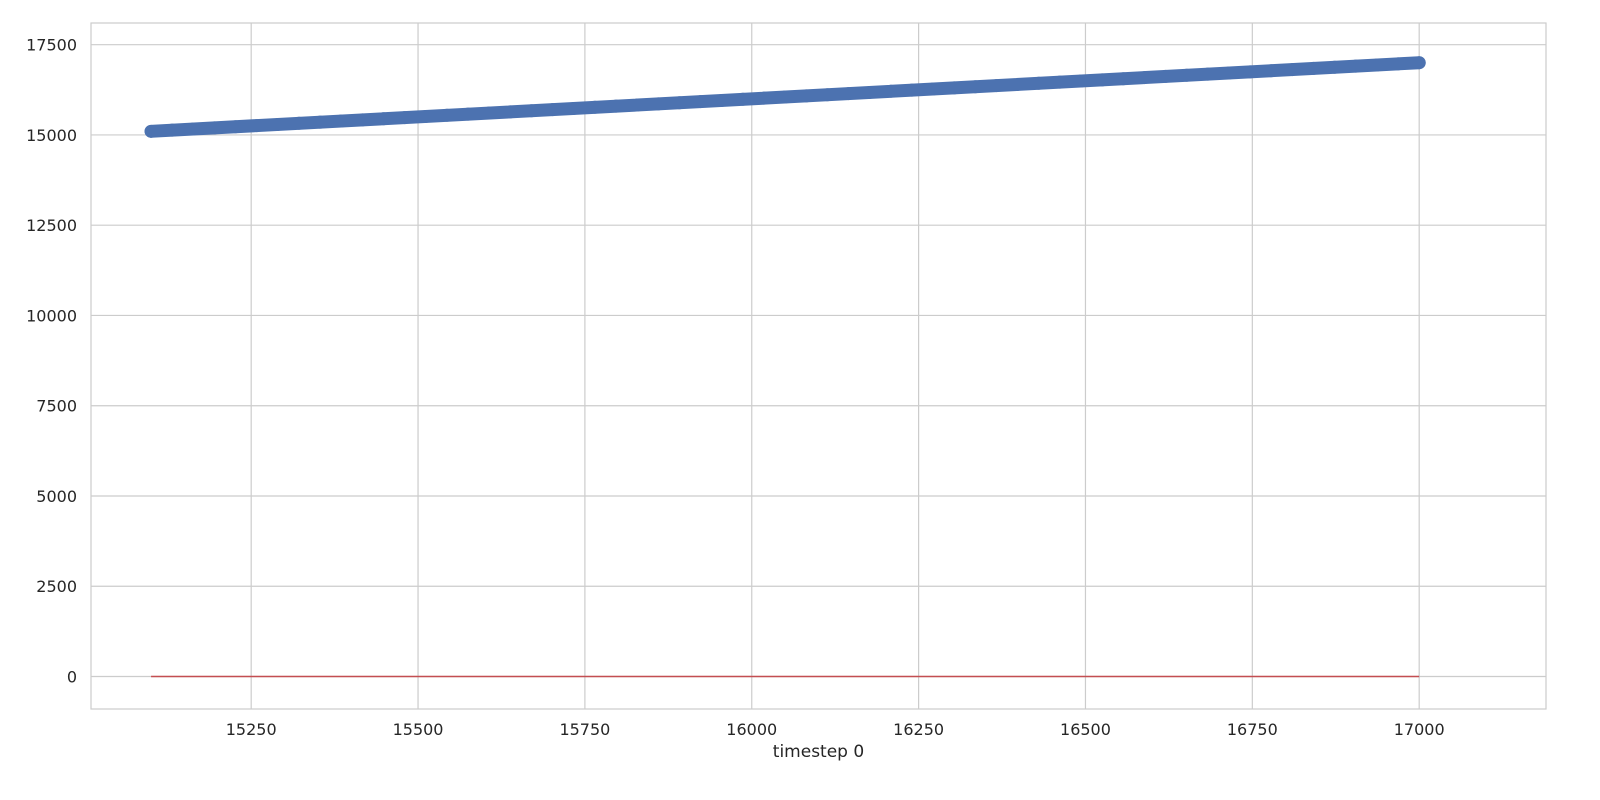 The image size is (1600, 800). I want to click on y-tick-label: 2500, so click(56, 586).